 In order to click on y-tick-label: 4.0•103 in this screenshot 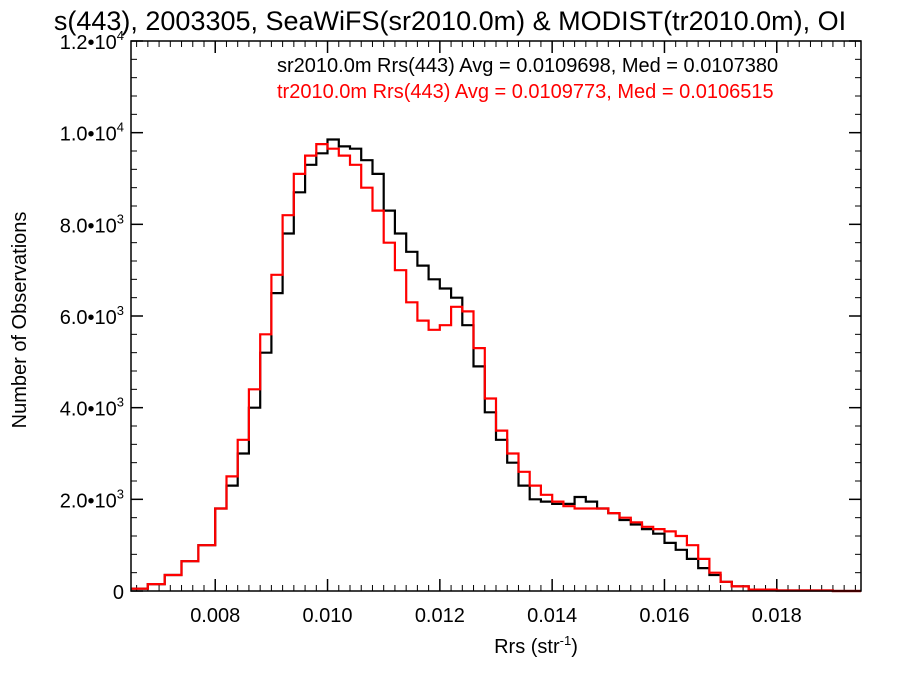, I will do `click(92, 408)`.